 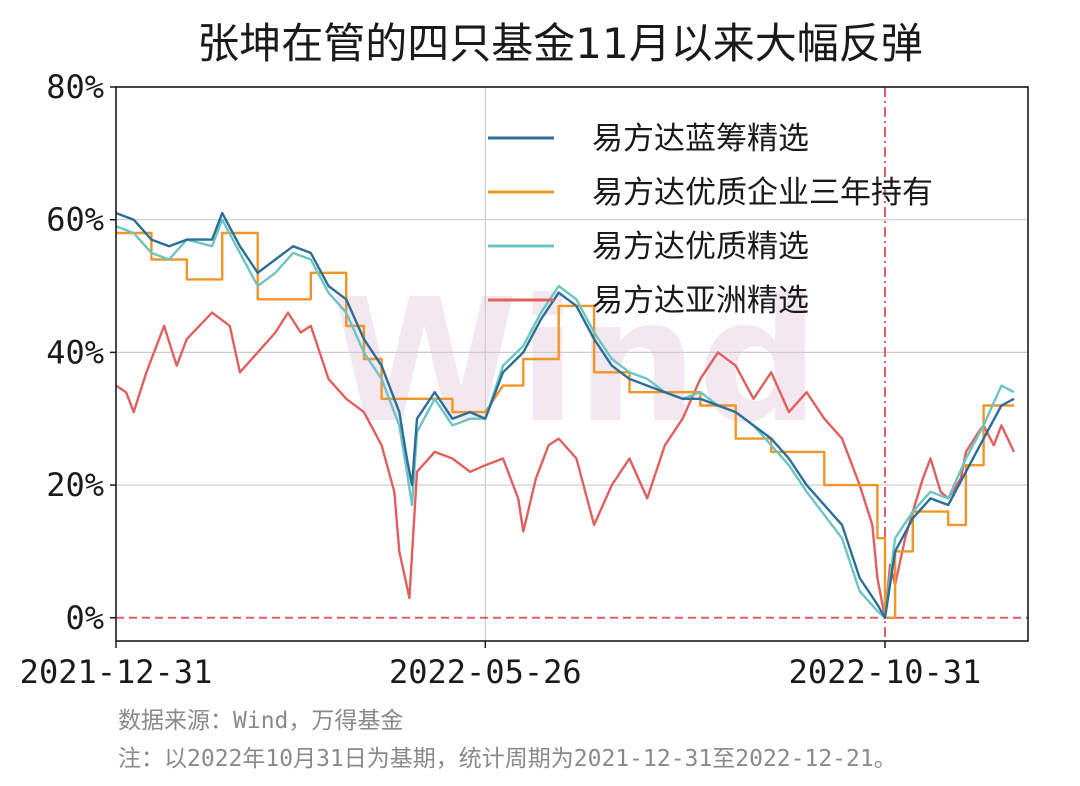 What do you see at coordinates (116, 672) in the screenshot?
I see `x-tick-label: 2021-12-31` at bounding box center [116, 672].